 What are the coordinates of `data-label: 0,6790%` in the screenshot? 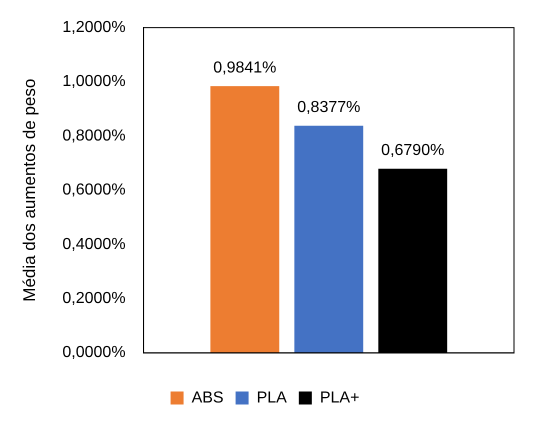 It's located at (412, 151).